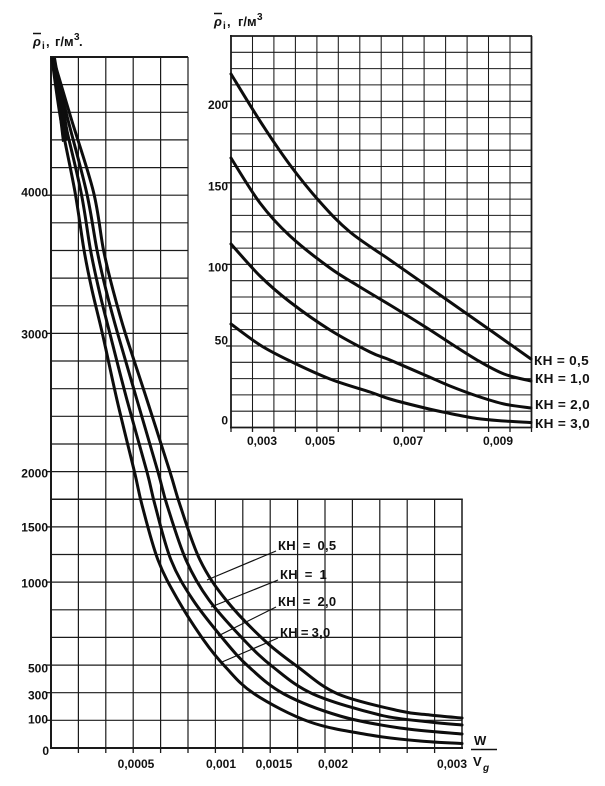 This screenshot has width=605, height=786. What do you see at coordinates (485, 768) in the screenshot?
I see `svg-text: g` at bounding box center [485, 768].